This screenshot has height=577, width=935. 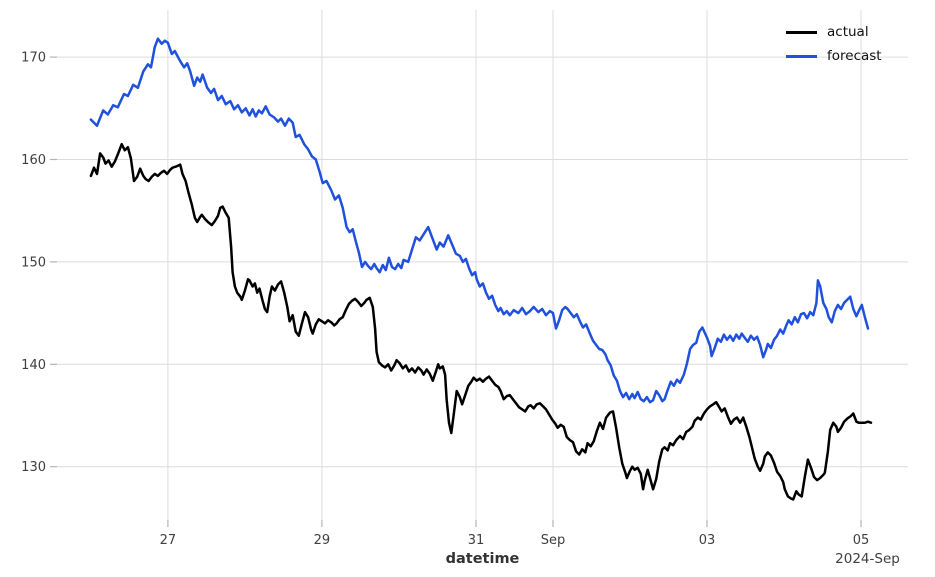 What do you see at coordinates (707, 540) in the screenshot?
I see `x-tick-label: 03` at bounding box center [707, 540].